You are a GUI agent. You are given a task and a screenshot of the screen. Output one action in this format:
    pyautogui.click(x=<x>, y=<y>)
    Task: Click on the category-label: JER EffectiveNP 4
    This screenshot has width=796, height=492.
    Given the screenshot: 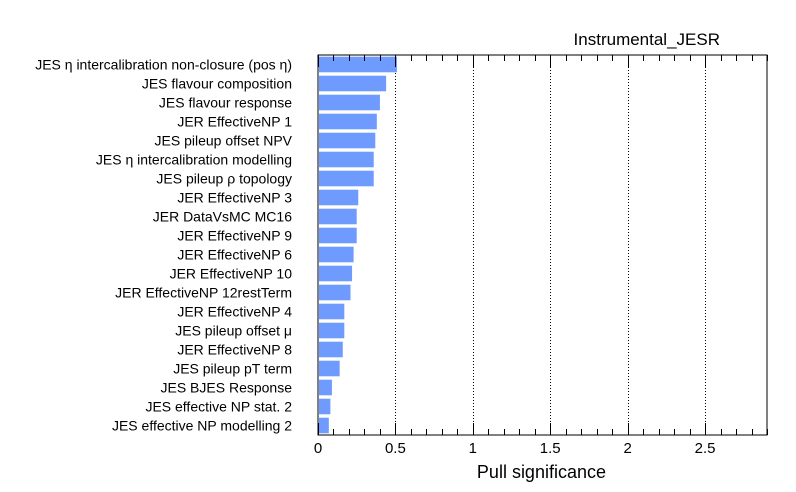 What is the action you would take?
    pyautogui.click(x=234, y=312)
    